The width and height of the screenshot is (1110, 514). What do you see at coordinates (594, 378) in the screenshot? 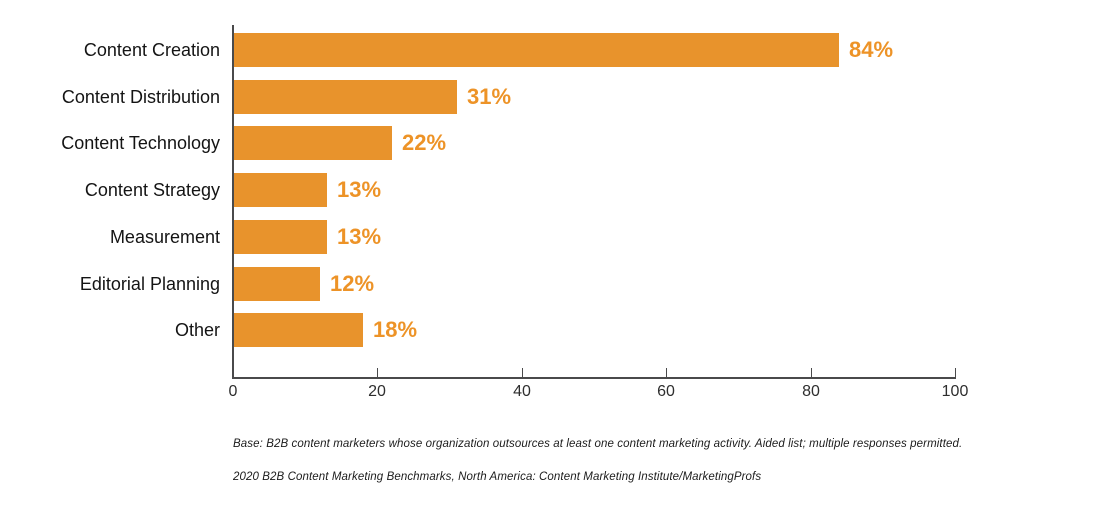
I see `x-axis-line` at bounding box center [594, 378].